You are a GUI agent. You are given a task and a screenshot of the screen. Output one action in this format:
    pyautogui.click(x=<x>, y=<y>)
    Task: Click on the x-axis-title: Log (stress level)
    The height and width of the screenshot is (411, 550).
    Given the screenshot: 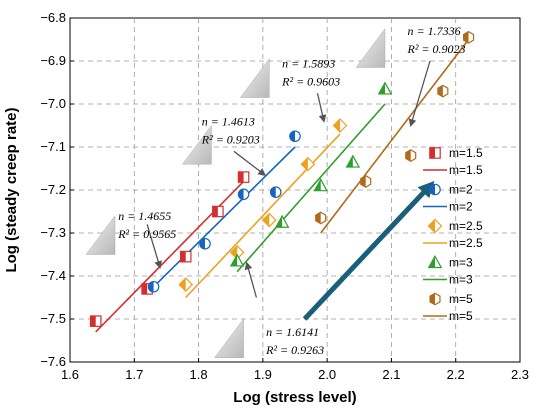 What is the action you would take?
    pyautogui.click(x=294, y=397)
    